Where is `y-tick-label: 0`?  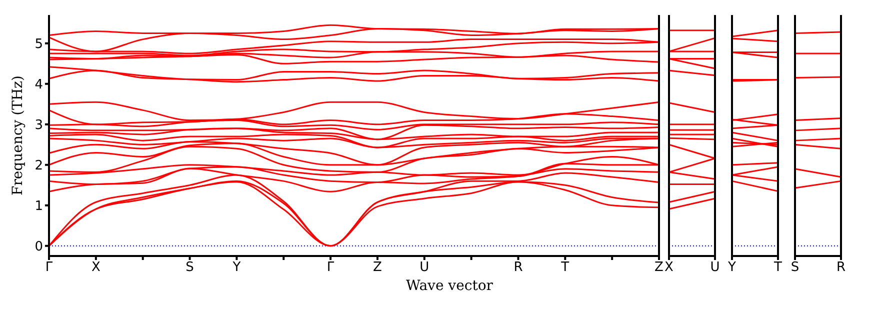 y-tick-label: 0 is located at coordinates (38, 246).